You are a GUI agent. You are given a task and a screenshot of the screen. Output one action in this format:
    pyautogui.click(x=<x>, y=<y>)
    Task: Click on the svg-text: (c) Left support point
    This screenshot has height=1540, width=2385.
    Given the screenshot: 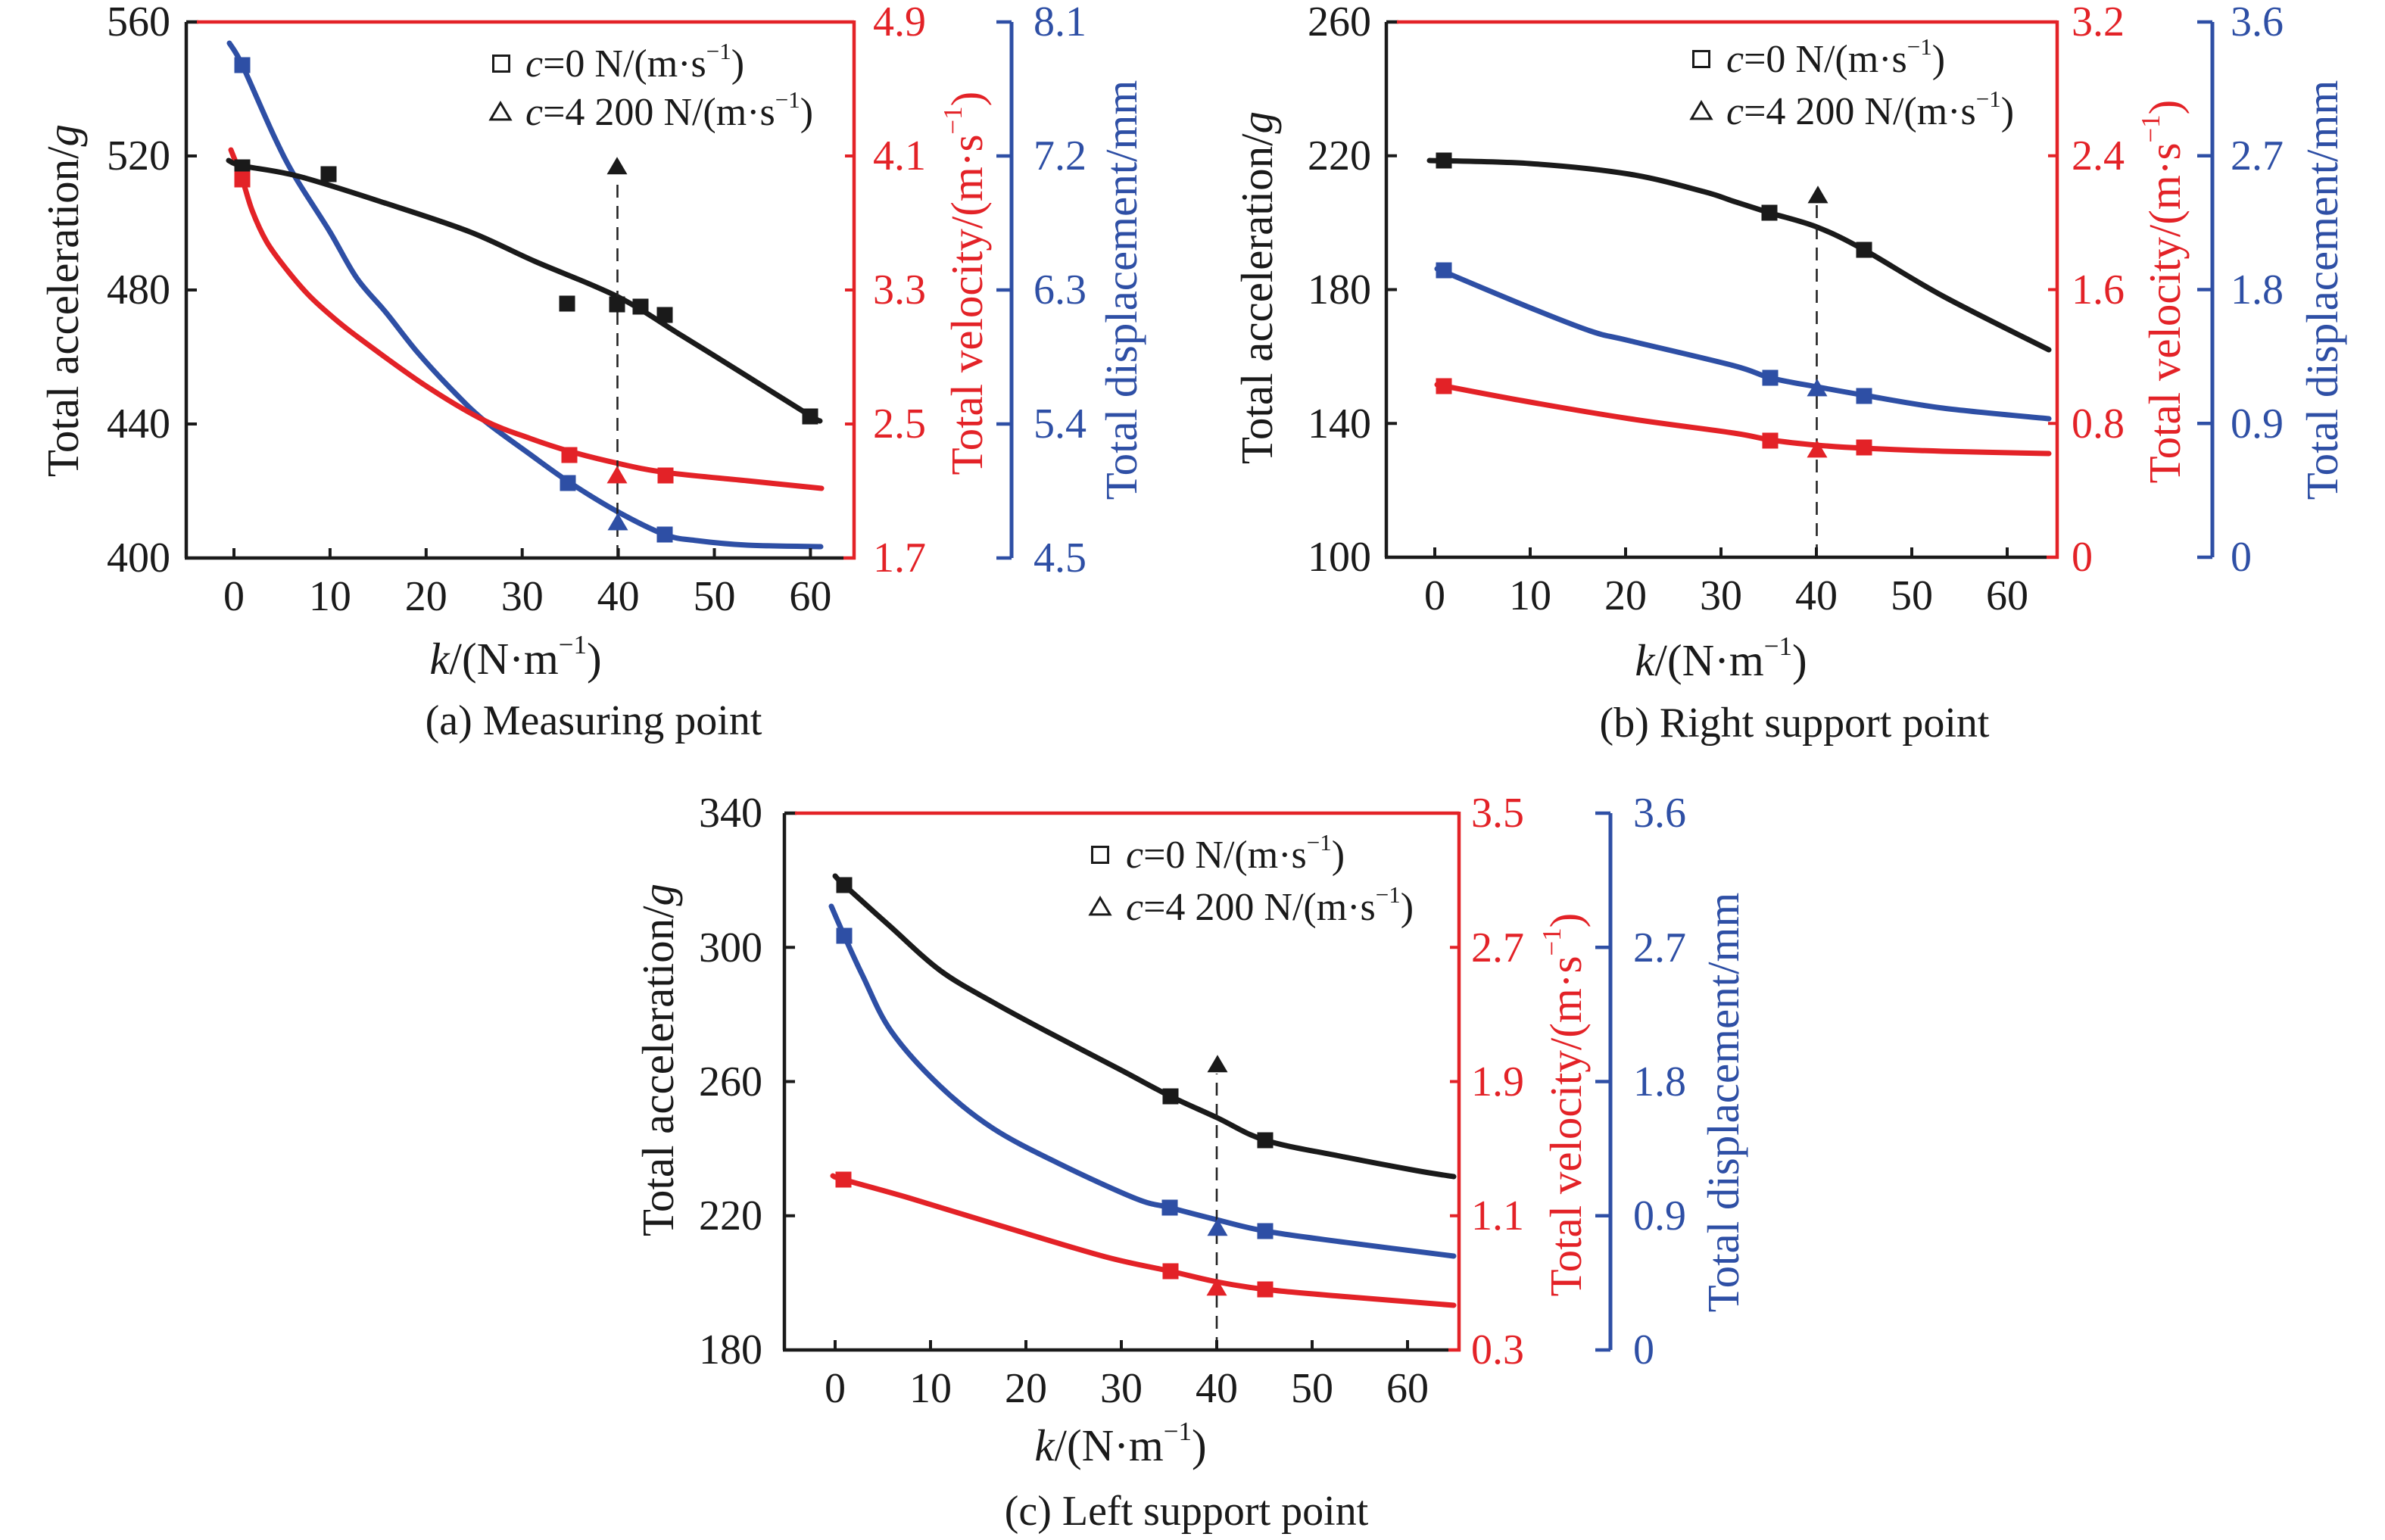 What is the action you would take?
    pyautogui.click(x=1187, y=1512)
    